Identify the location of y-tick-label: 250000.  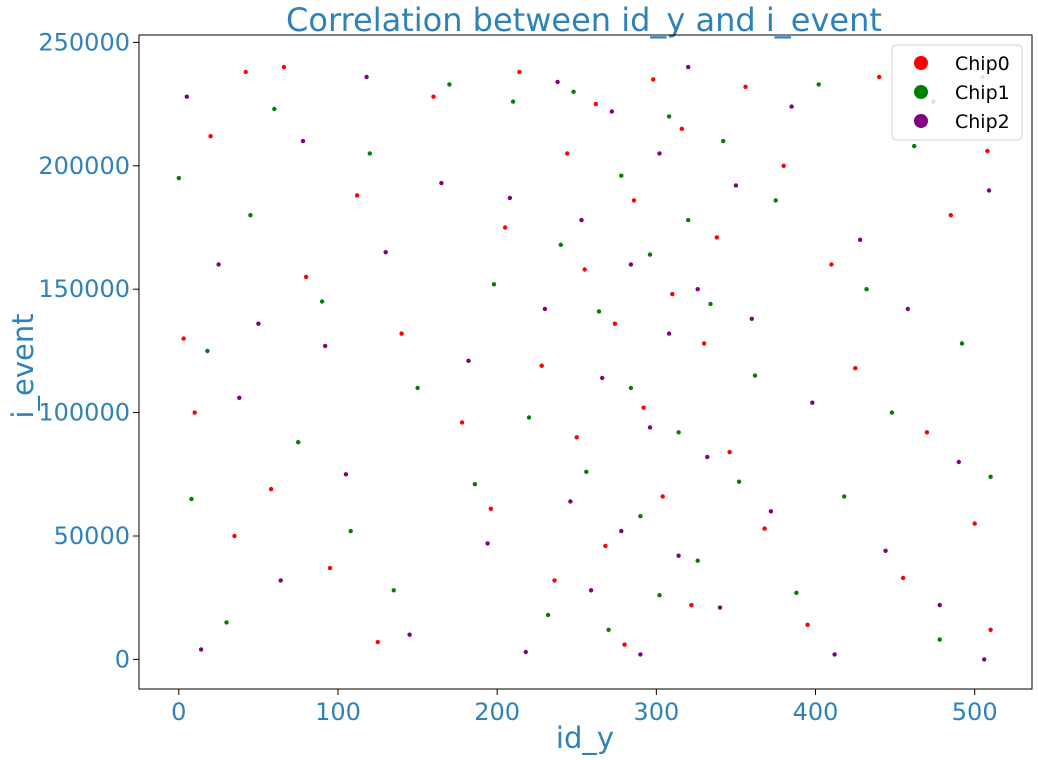
(84, 42).